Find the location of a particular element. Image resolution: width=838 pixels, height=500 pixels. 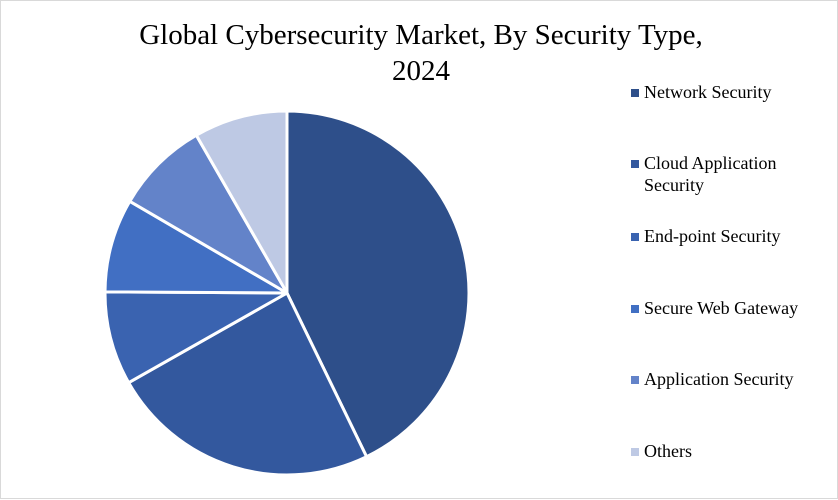

pie-slice-application-security is located at coordinates (208, 214).